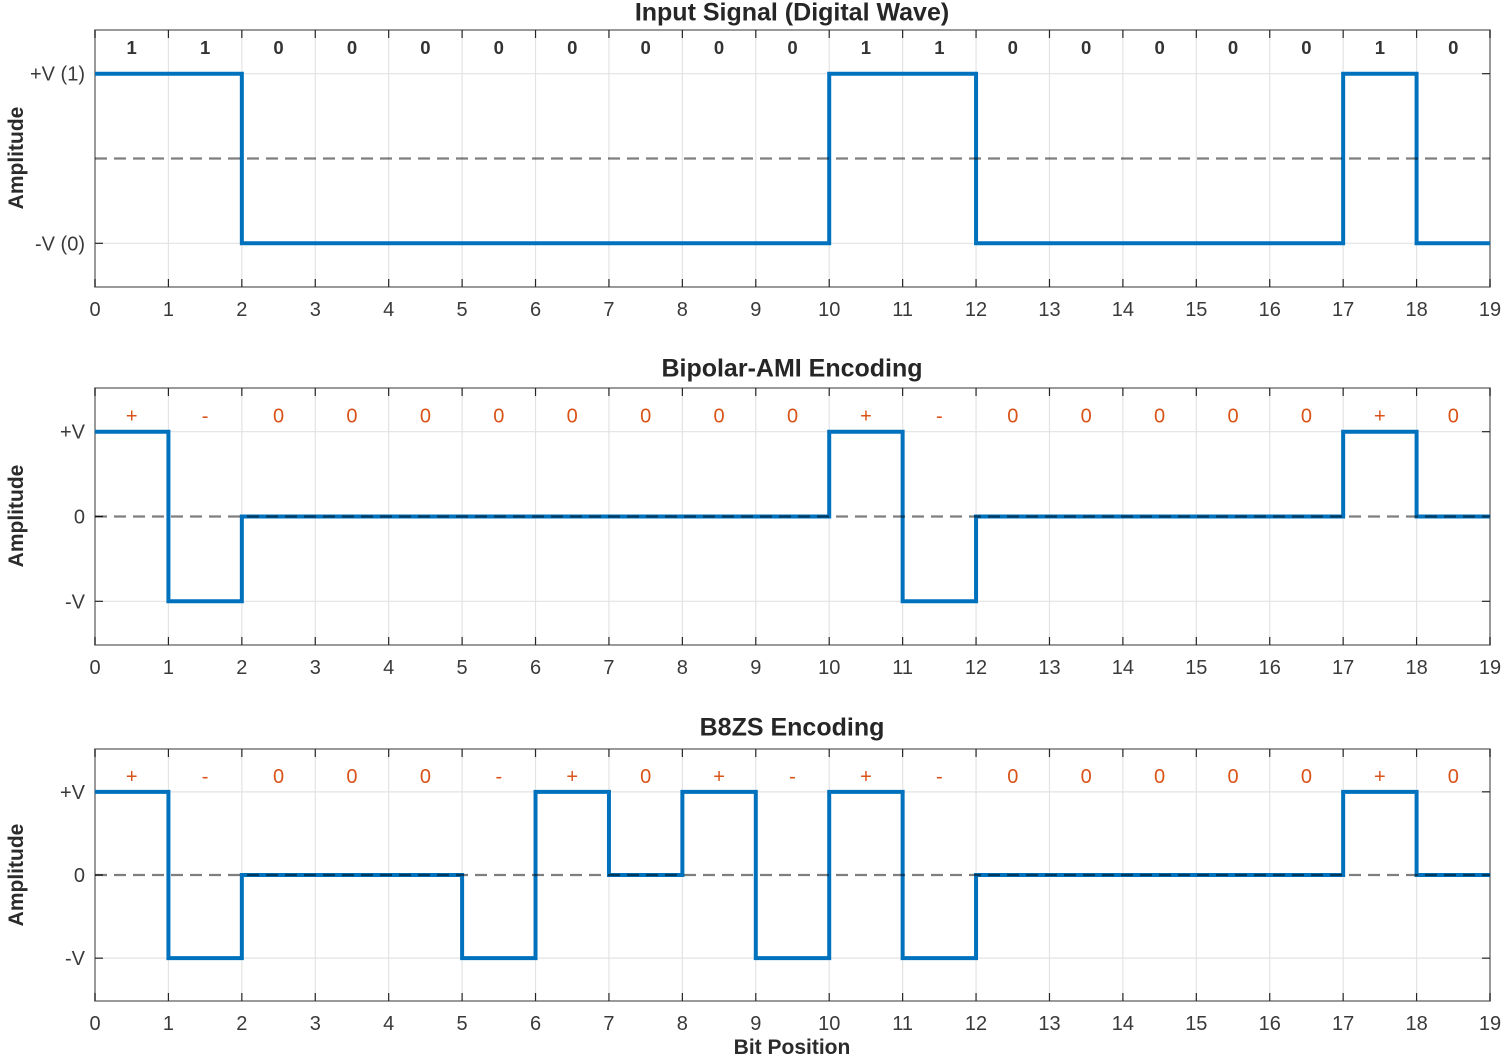 The width and height of the screenshot is (1504, 1064). What do you see at coordinates (60, 244) in the screenshot?
I see `y-tick-label: -V (0)` at bounding box center [60, 244].